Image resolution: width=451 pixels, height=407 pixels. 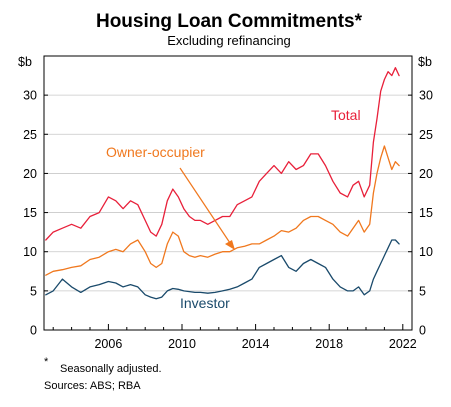 I want to click on y-tick-label-left: 0, so click(x=33, y=331).